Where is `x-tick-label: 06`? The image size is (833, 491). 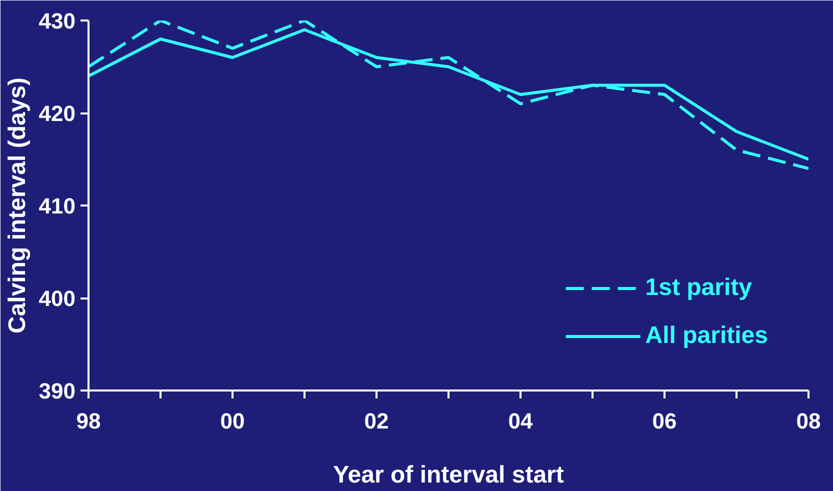
x-tick-label: 06 is located at coordinates (664, 421).